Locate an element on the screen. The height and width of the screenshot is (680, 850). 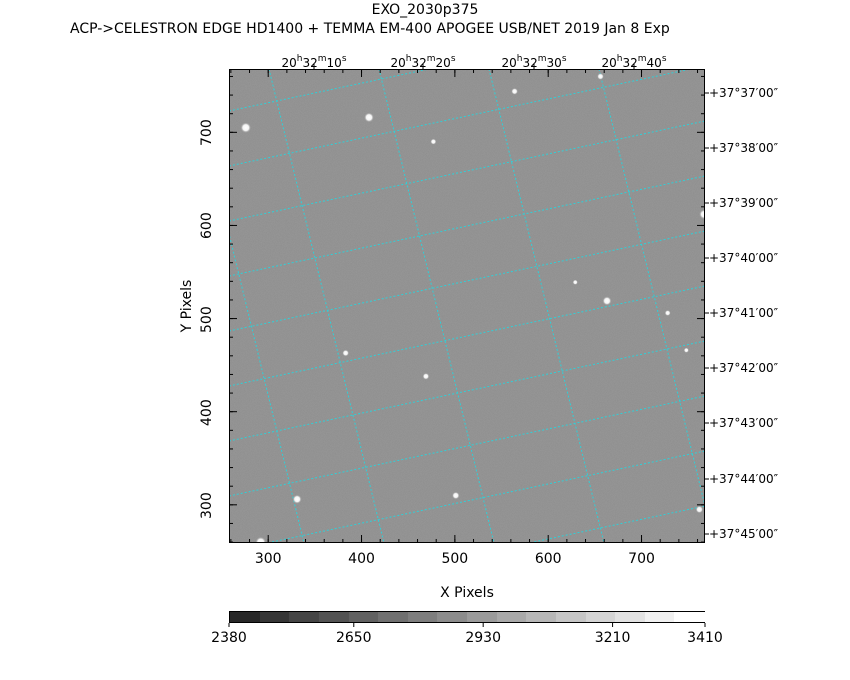
dec-label: +37°42′00″ is located at coordinates (744, 368).